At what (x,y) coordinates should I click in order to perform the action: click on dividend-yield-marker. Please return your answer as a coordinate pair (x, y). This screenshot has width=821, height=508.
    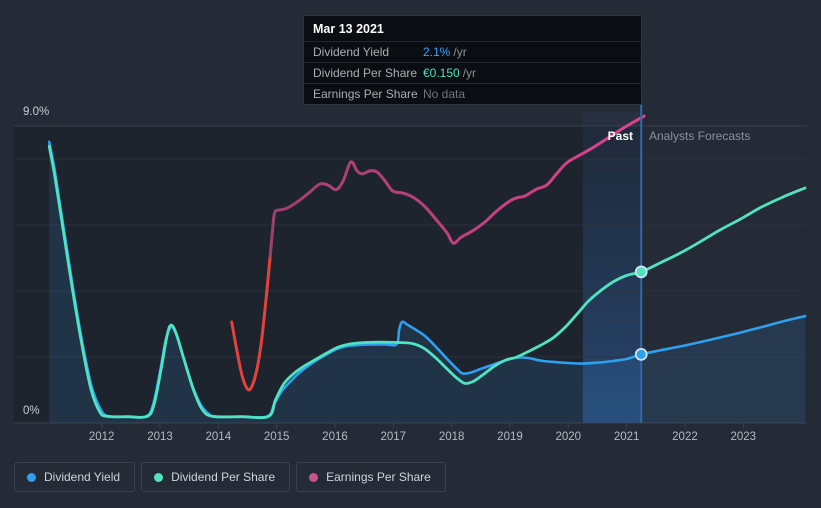
    Looking at the image, I should click on (641, 354).